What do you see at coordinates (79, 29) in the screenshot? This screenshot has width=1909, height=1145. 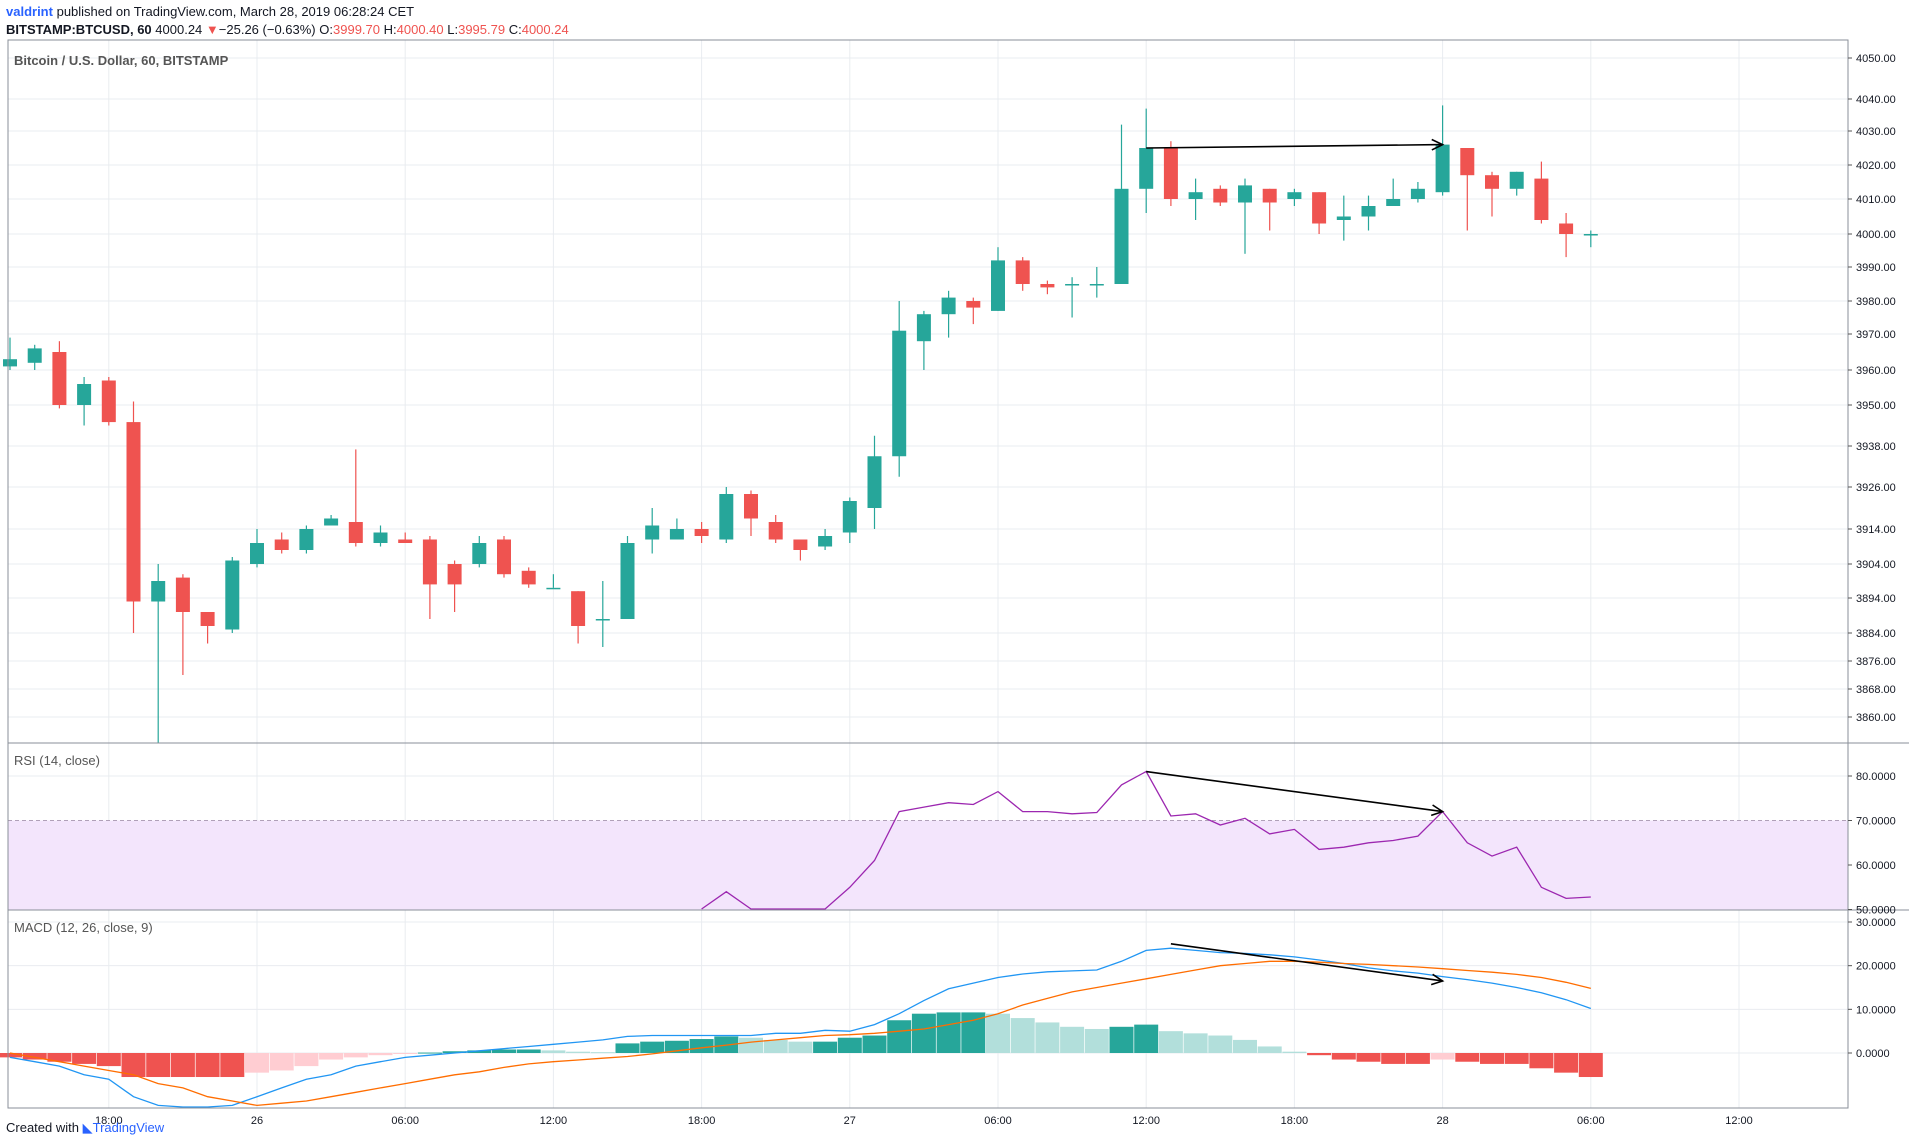 I see `symbol-name: BITSTAMP:BTCUSD, 60` at bounding box center [79, 29].